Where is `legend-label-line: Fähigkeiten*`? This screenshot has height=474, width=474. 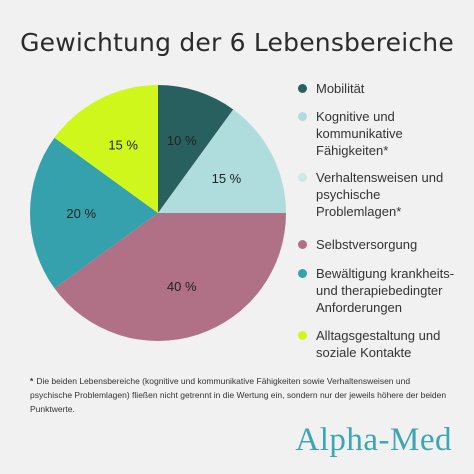
legend-label-line: Fähigkeiten* is located at coordinates (352, 150).